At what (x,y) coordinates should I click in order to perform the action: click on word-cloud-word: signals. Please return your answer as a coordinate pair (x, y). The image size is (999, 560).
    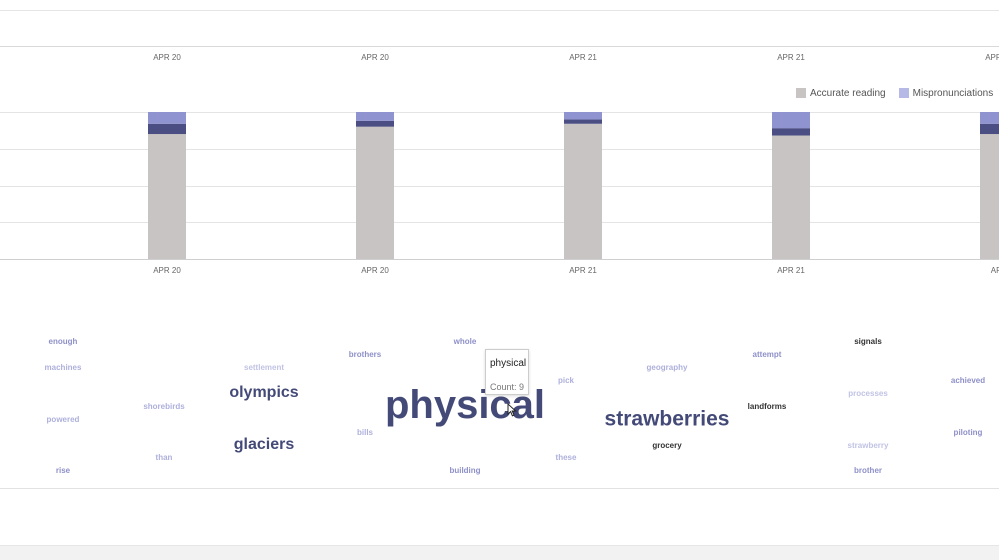
    Looking at the image, I should click on (868, 341).